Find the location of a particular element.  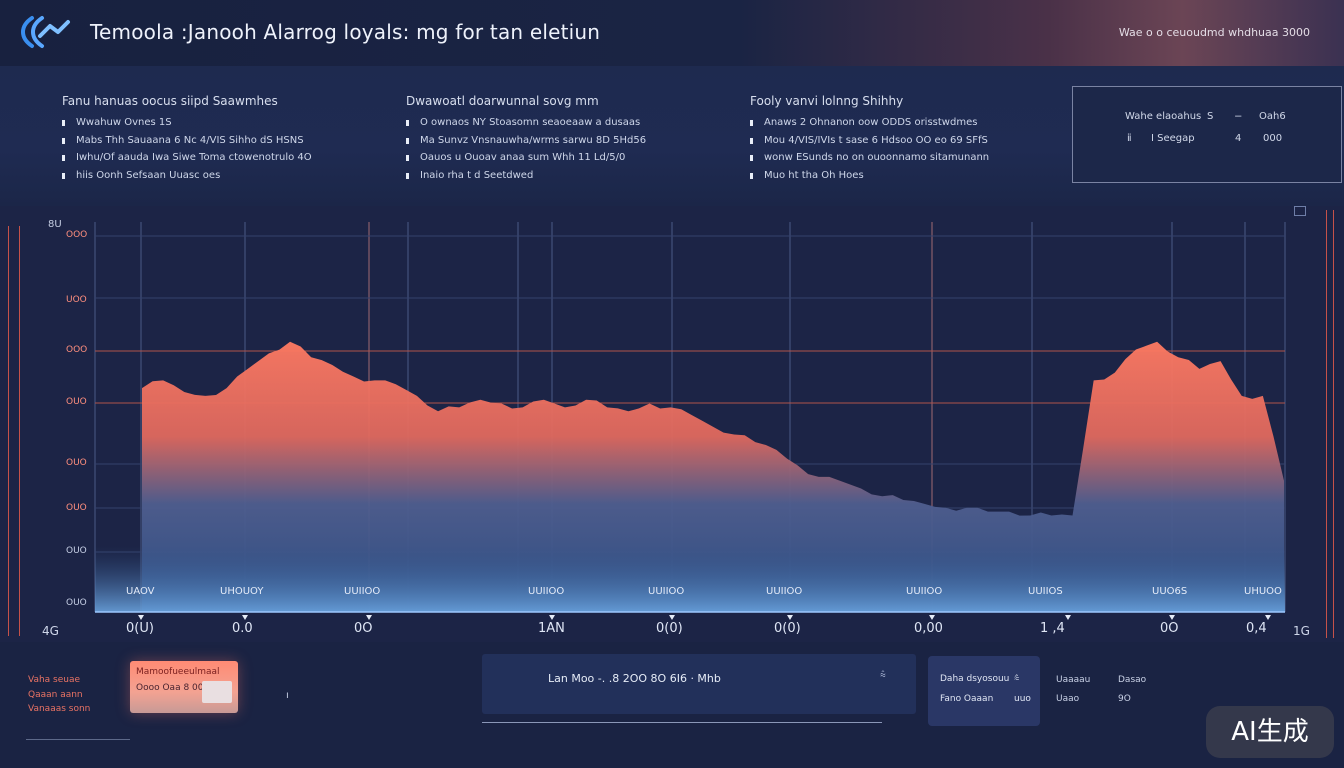

summary-extra-2: 000 is located at coordinates (1273, 138).